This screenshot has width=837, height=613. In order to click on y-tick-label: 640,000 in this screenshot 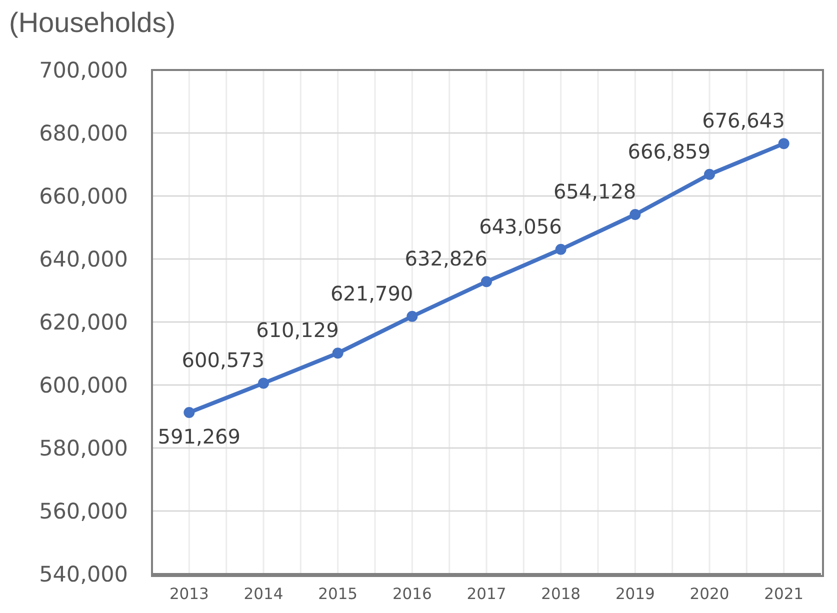, I will do `click(83, 260)`.